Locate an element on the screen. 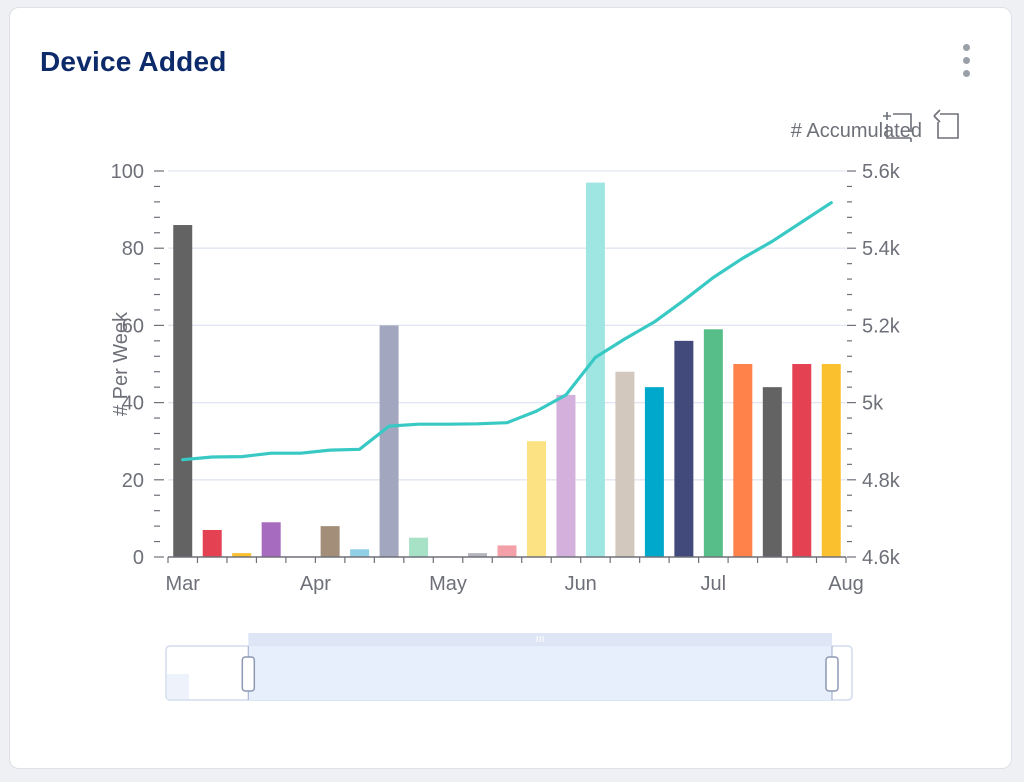 This screenshot has width=1024, height=782. right-tick-label: 5.2k is located at coordinates (881, 326).